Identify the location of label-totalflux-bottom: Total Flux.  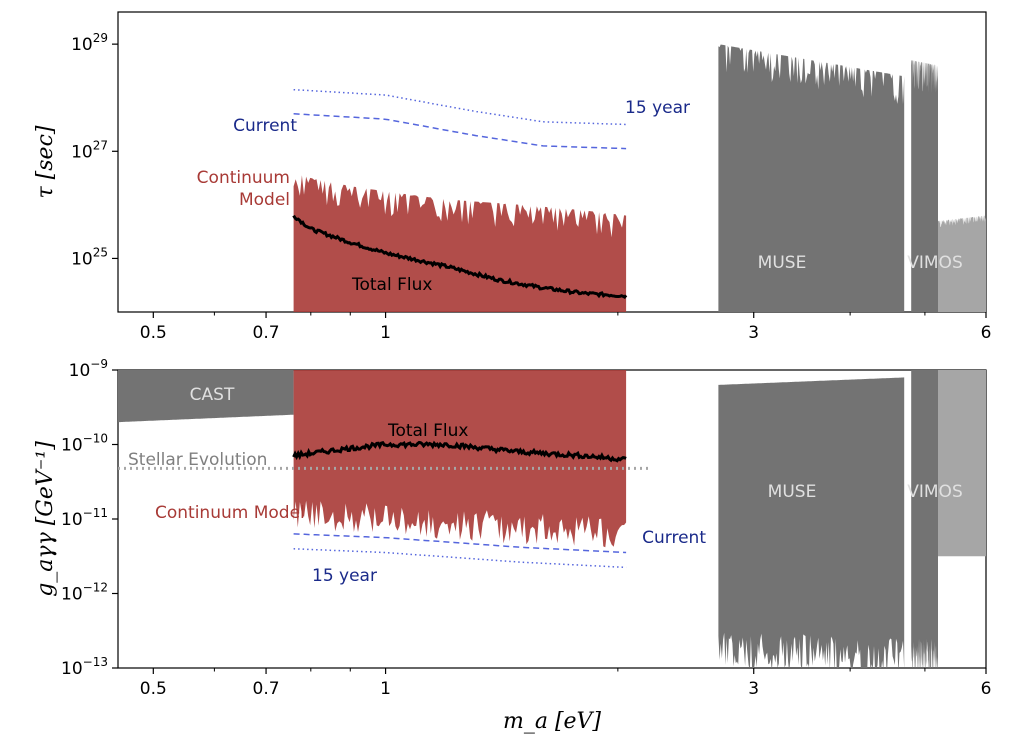
(427, 431).